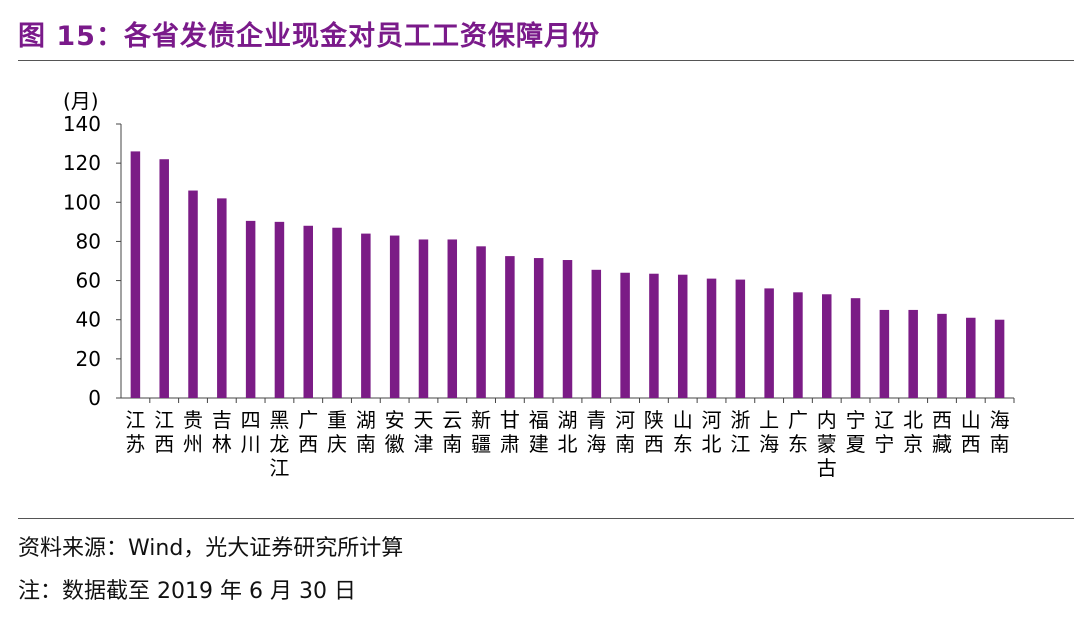 Image resolution: width=1080 pixels, height=617 pixels. Describe the element at coordinates (222, 432) in the screenshot. I see `x-tick-label: 吉林` at that location.